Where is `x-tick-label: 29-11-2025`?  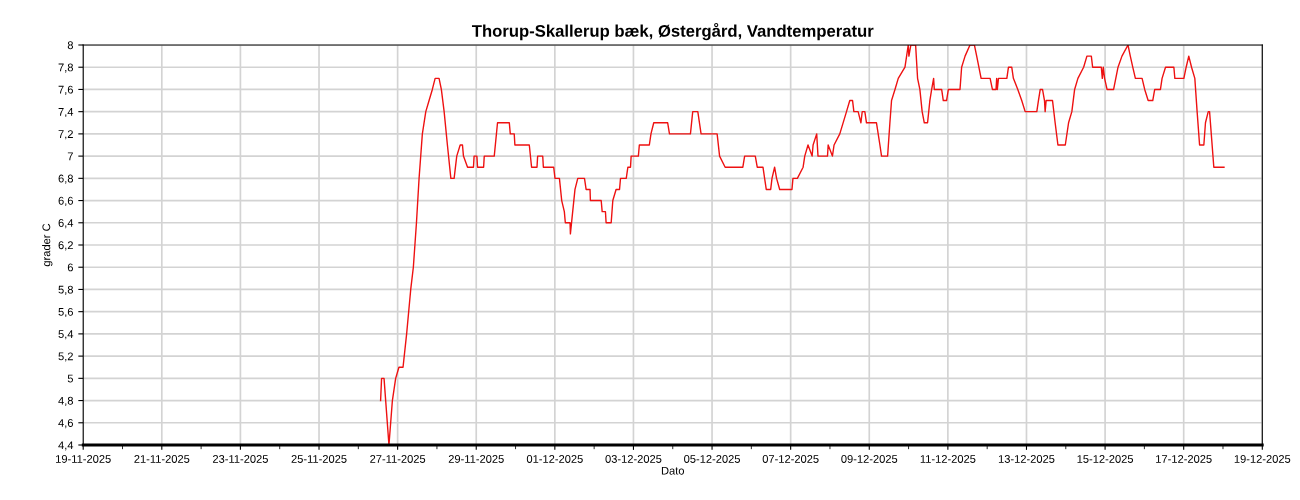 x-tick-label: 29-11-2025 is located at coordinates (476, 459).